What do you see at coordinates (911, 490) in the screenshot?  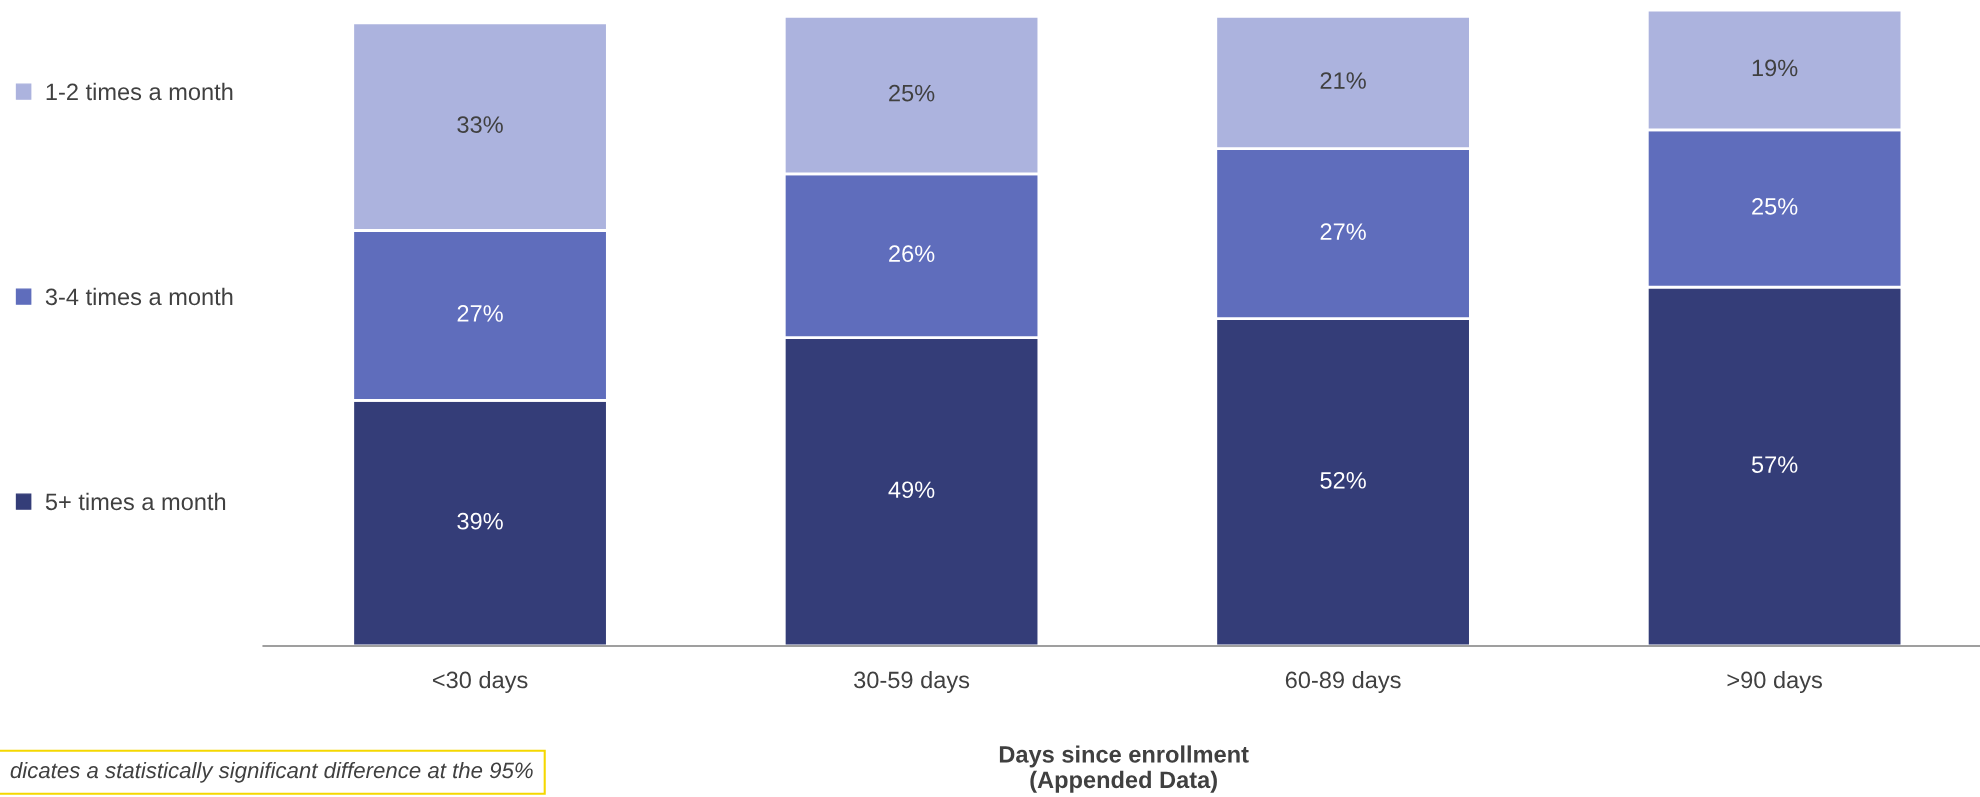 I see `data-label: 49%` at bounding box center [911, 490].